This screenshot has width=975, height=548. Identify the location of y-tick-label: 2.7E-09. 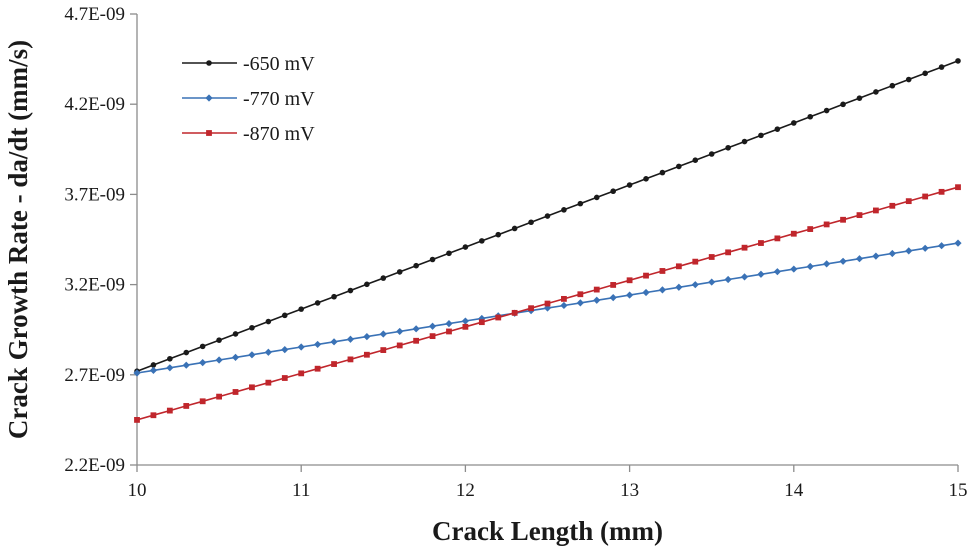
(94, 375).